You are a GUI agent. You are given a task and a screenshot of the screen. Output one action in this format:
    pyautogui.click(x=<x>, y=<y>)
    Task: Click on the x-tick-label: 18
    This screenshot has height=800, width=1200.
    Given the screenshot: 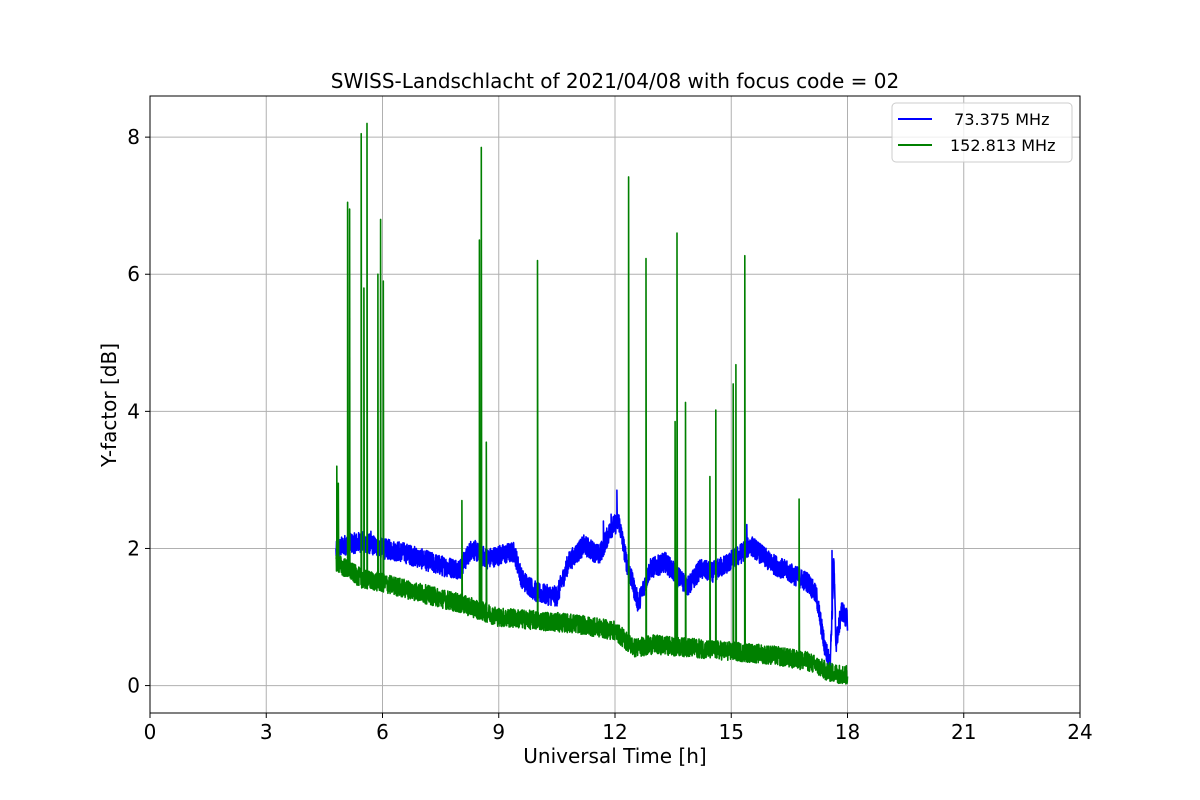 What is the action you would take?
    pyautogui.click(x=847, y=732)
    